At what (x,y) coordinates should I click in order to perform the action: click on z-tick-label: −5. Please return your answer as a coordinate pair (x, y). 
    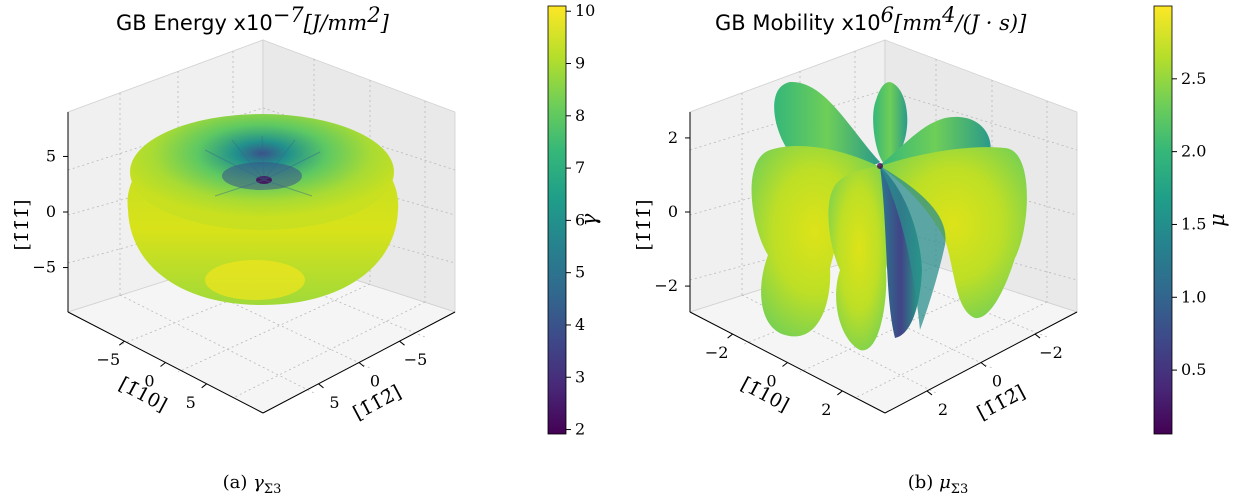
    Looking at the image, I should click on (44, 267).